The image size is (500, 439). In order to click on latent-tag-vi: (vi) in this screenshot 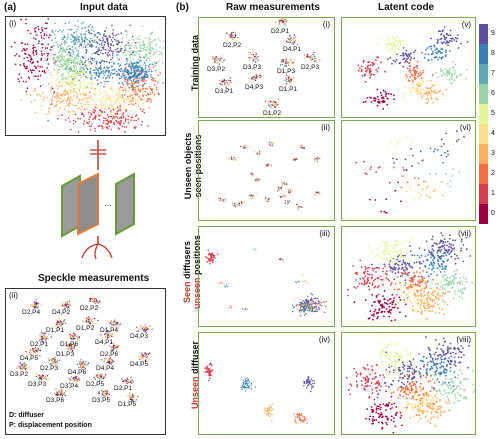, I will do `click(465, 127)`.